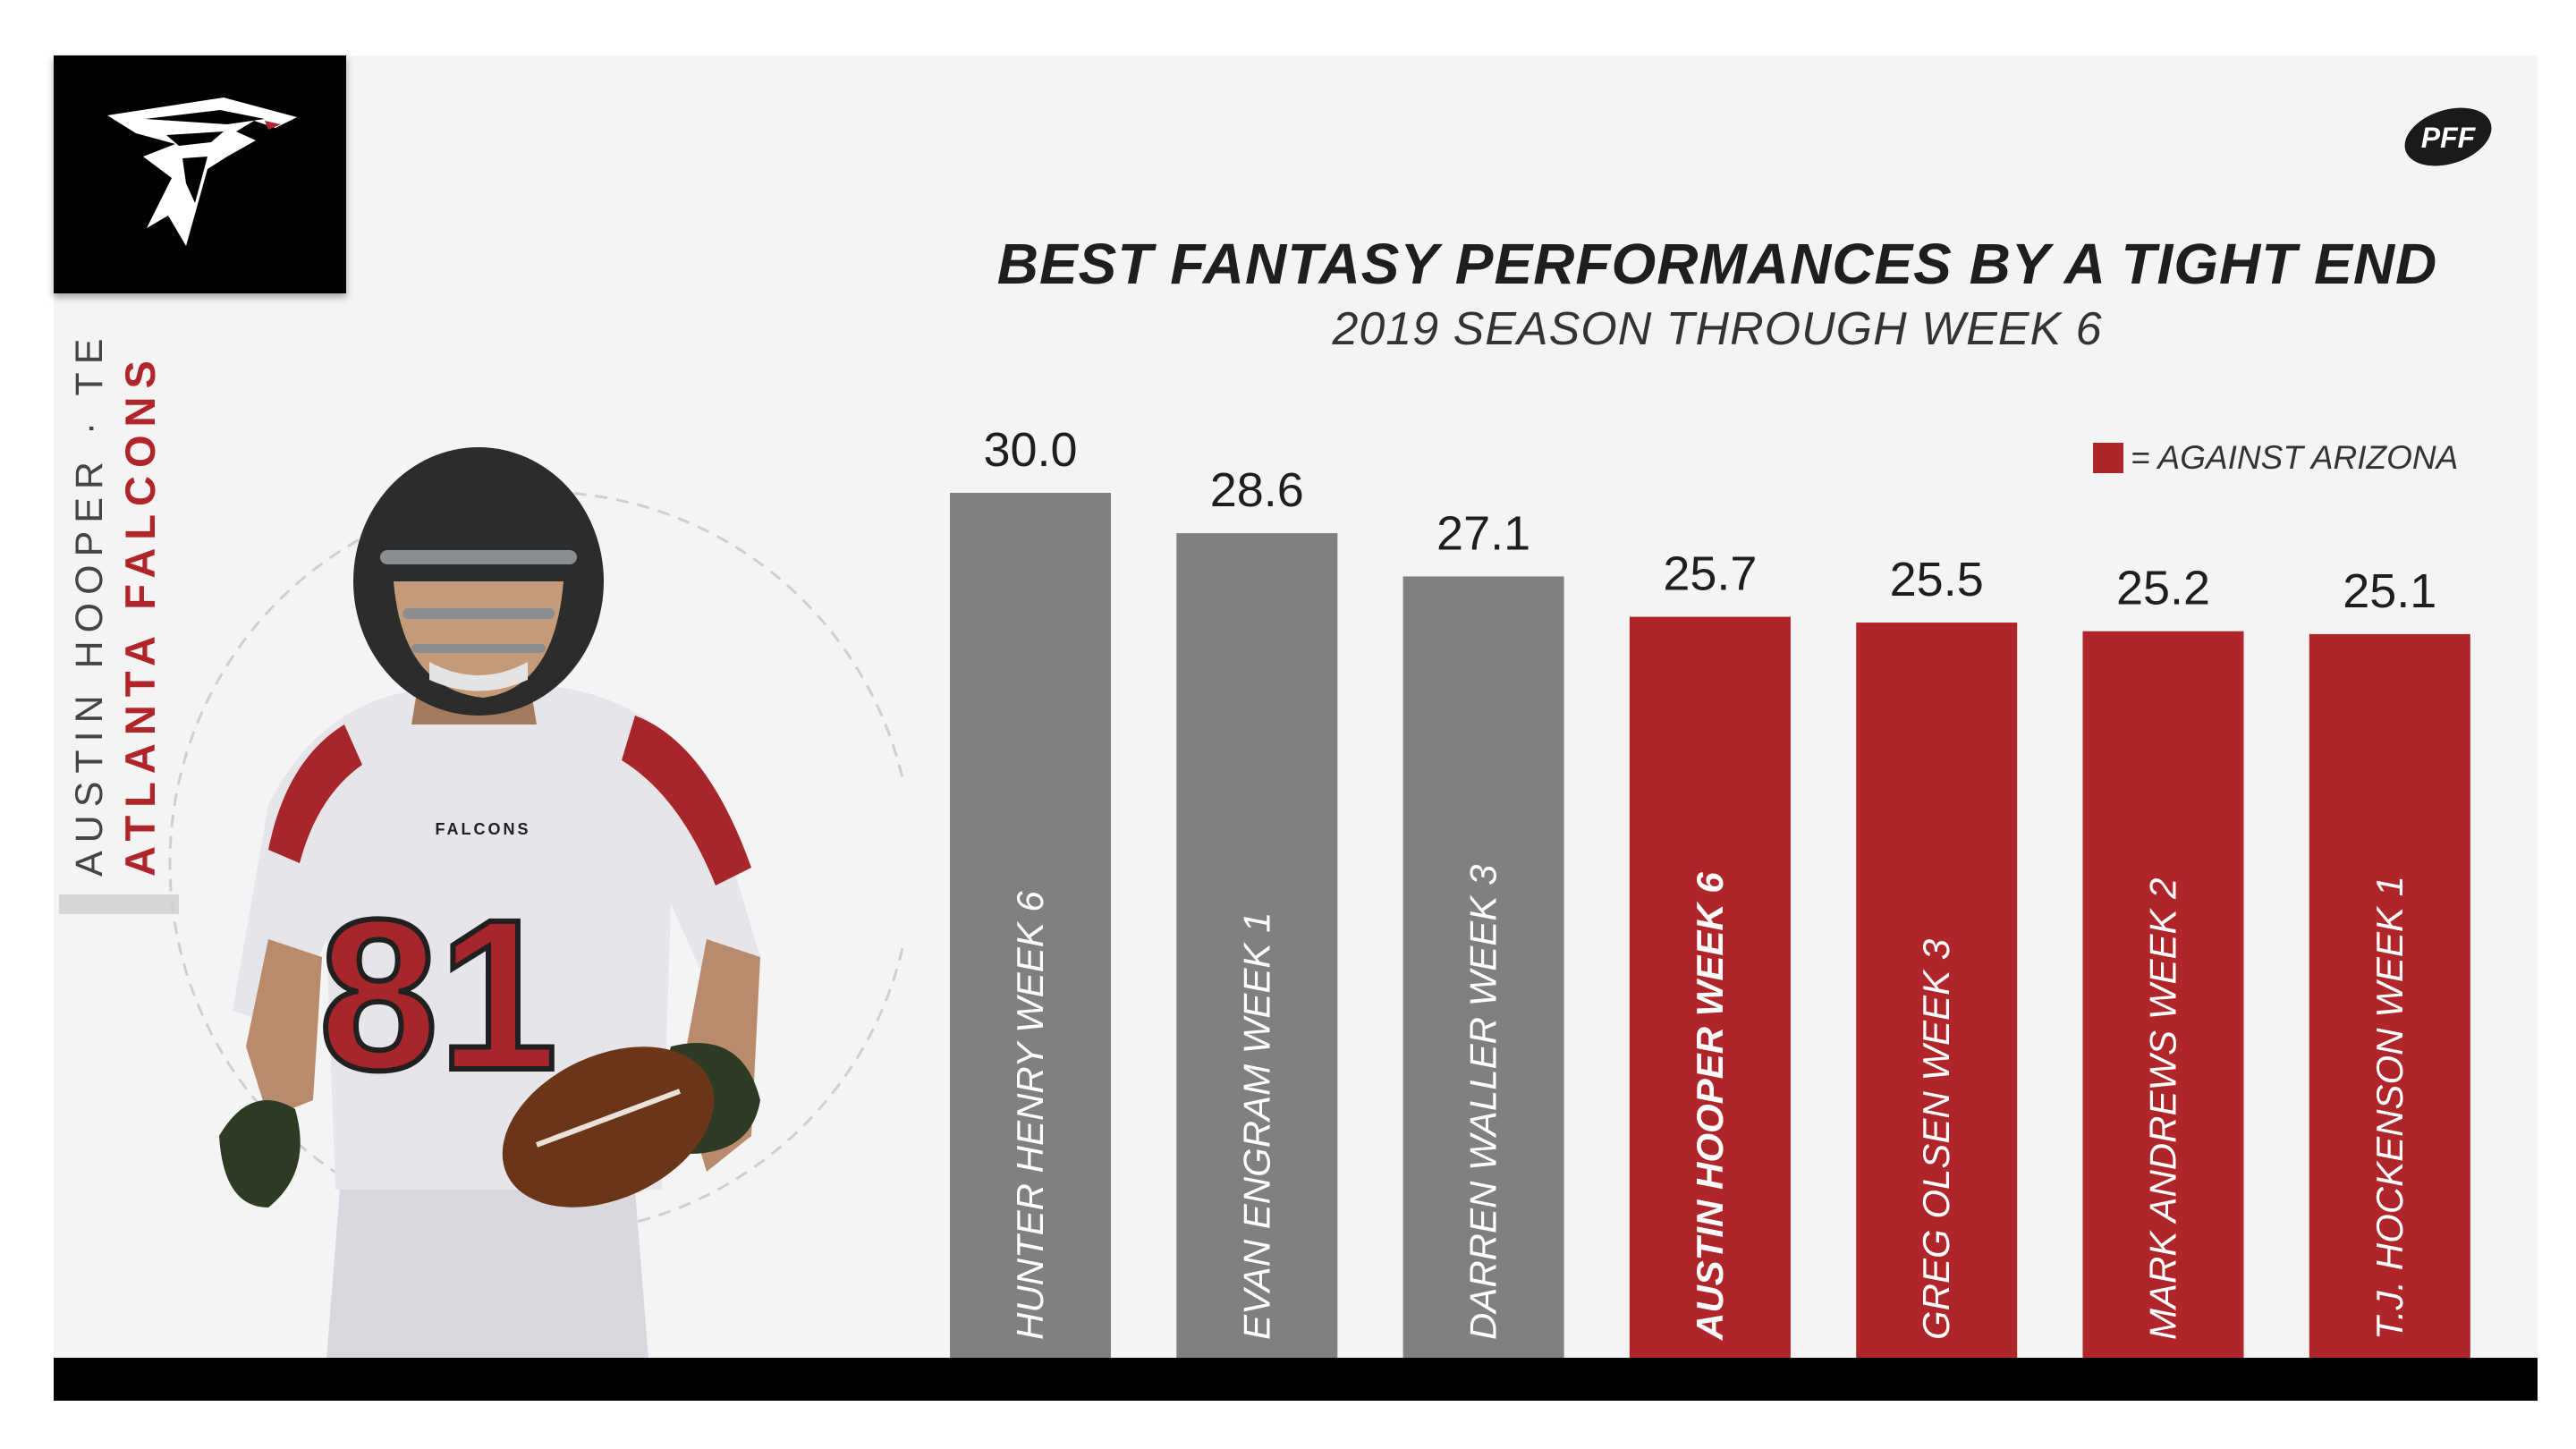  Describe the element at coordinates (2163, 588) in the screenshot. I see `value-label-5: 25.2` at that location.